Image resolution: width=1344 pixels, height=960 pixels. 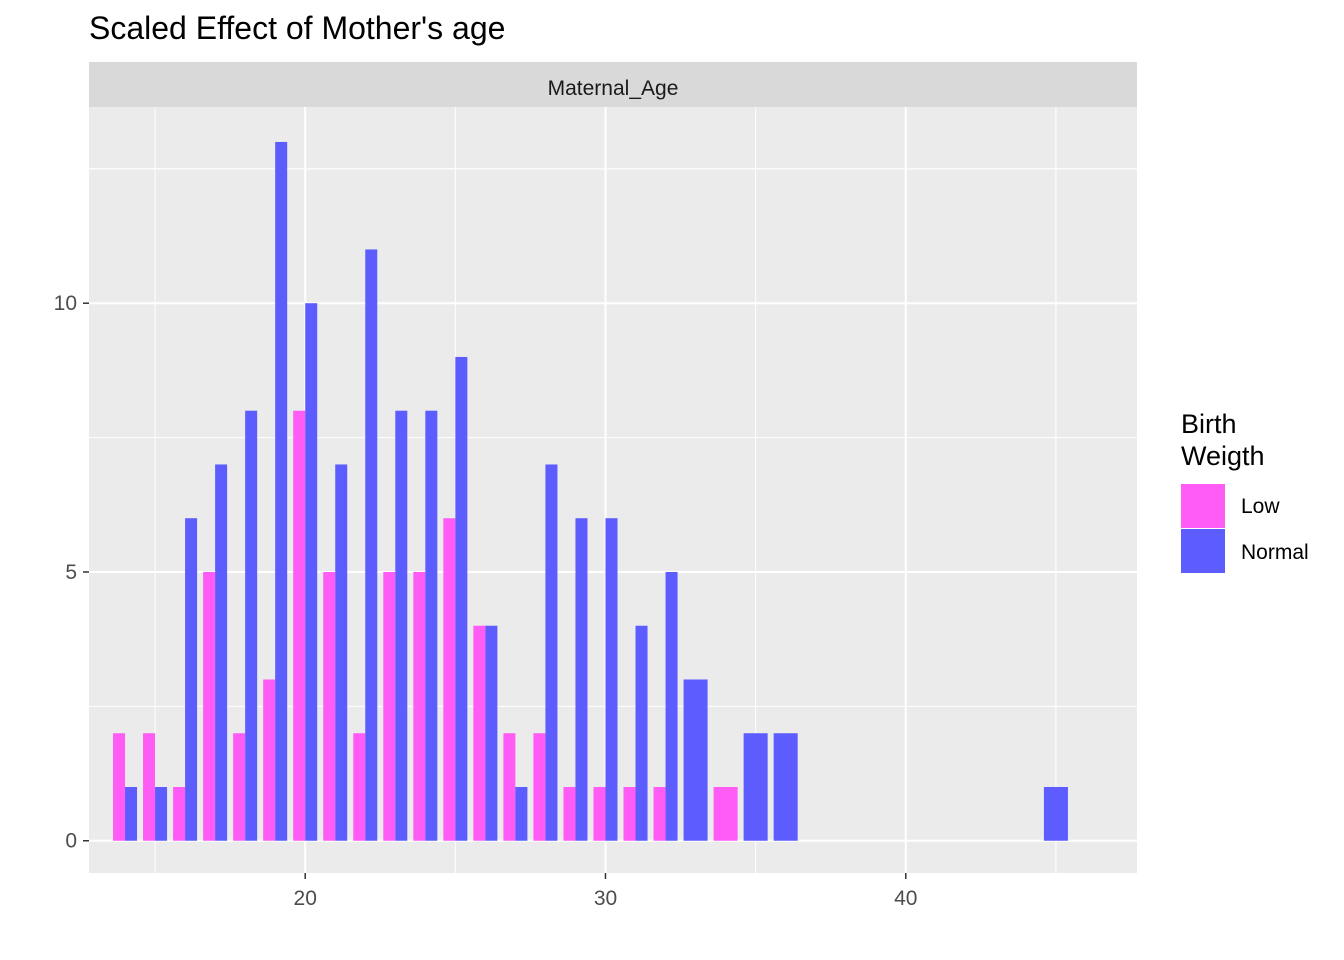 What do you see at coordinates (305, 898) in the screenshot?
I see `x-tick-label: 20` at bounding box center [305, 898].